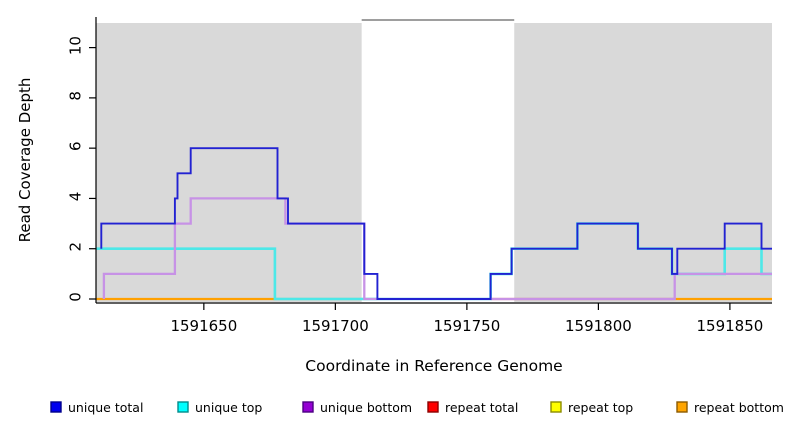 Image resolution: width=792 pixels, height=432 pixels. Describe the element at coordinates (76, 197) in the screenshot. I see `y-tick-label: 4` at that location.